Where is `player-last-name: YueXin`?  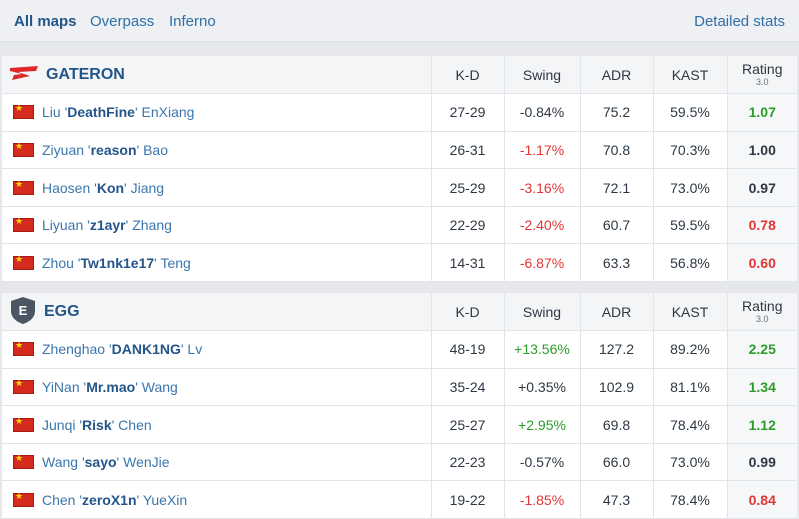 player-last-name: YueXin is located at coordinates (165, 499).